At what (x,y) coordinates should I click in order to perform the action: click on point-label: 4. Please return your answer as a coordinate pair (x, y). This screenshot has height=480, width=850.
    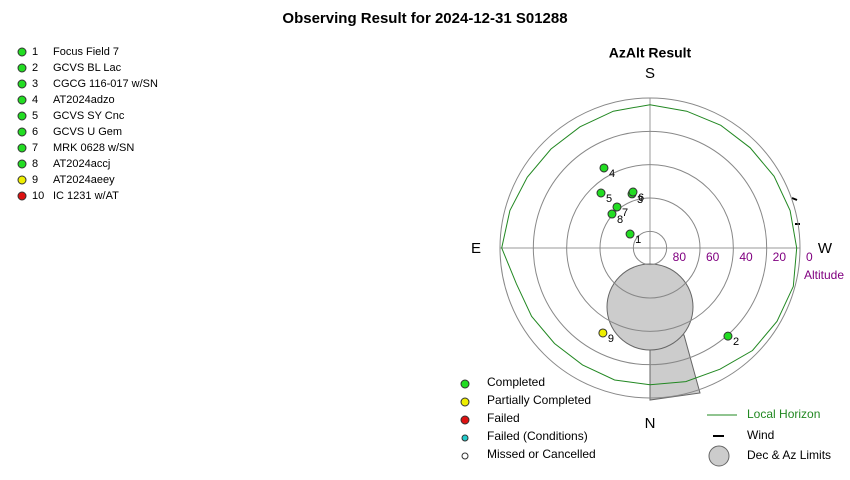
    Looking at the image, I should click on (612, 174).